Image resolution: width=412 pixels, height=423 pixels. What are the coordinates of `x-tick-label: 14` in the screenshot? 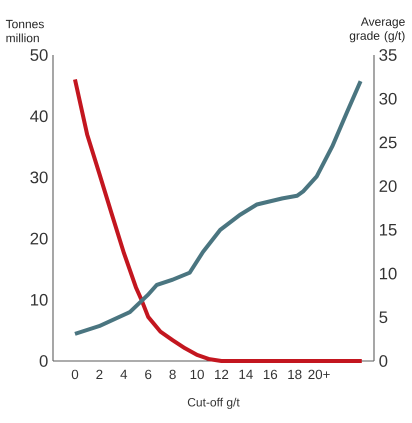 It's located at (246, 374).